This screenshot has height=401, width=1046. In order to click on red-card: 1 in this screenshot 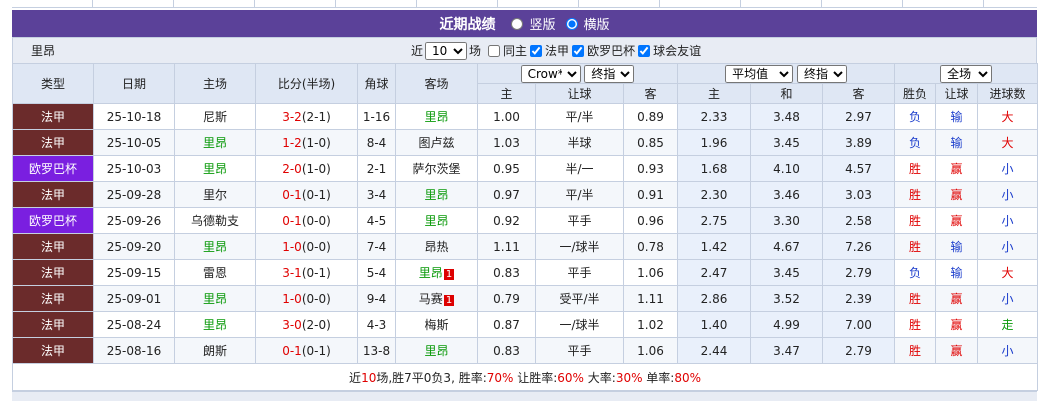, I will do `click(449, 274)`.